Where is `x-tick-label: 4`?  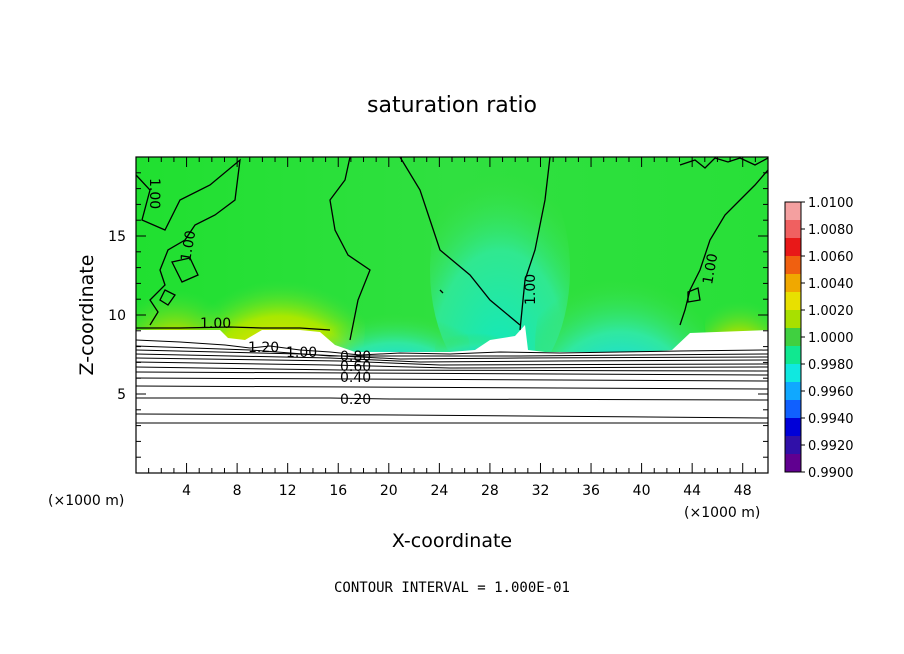
x-tick-label: 4 is located at coordinates (186, 491).